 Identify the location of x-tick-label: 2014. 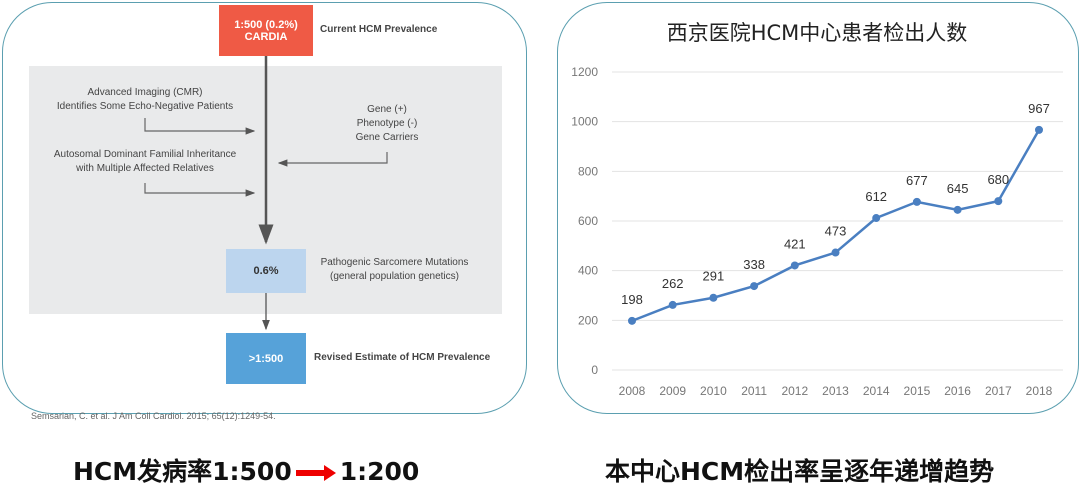
(876, 391).